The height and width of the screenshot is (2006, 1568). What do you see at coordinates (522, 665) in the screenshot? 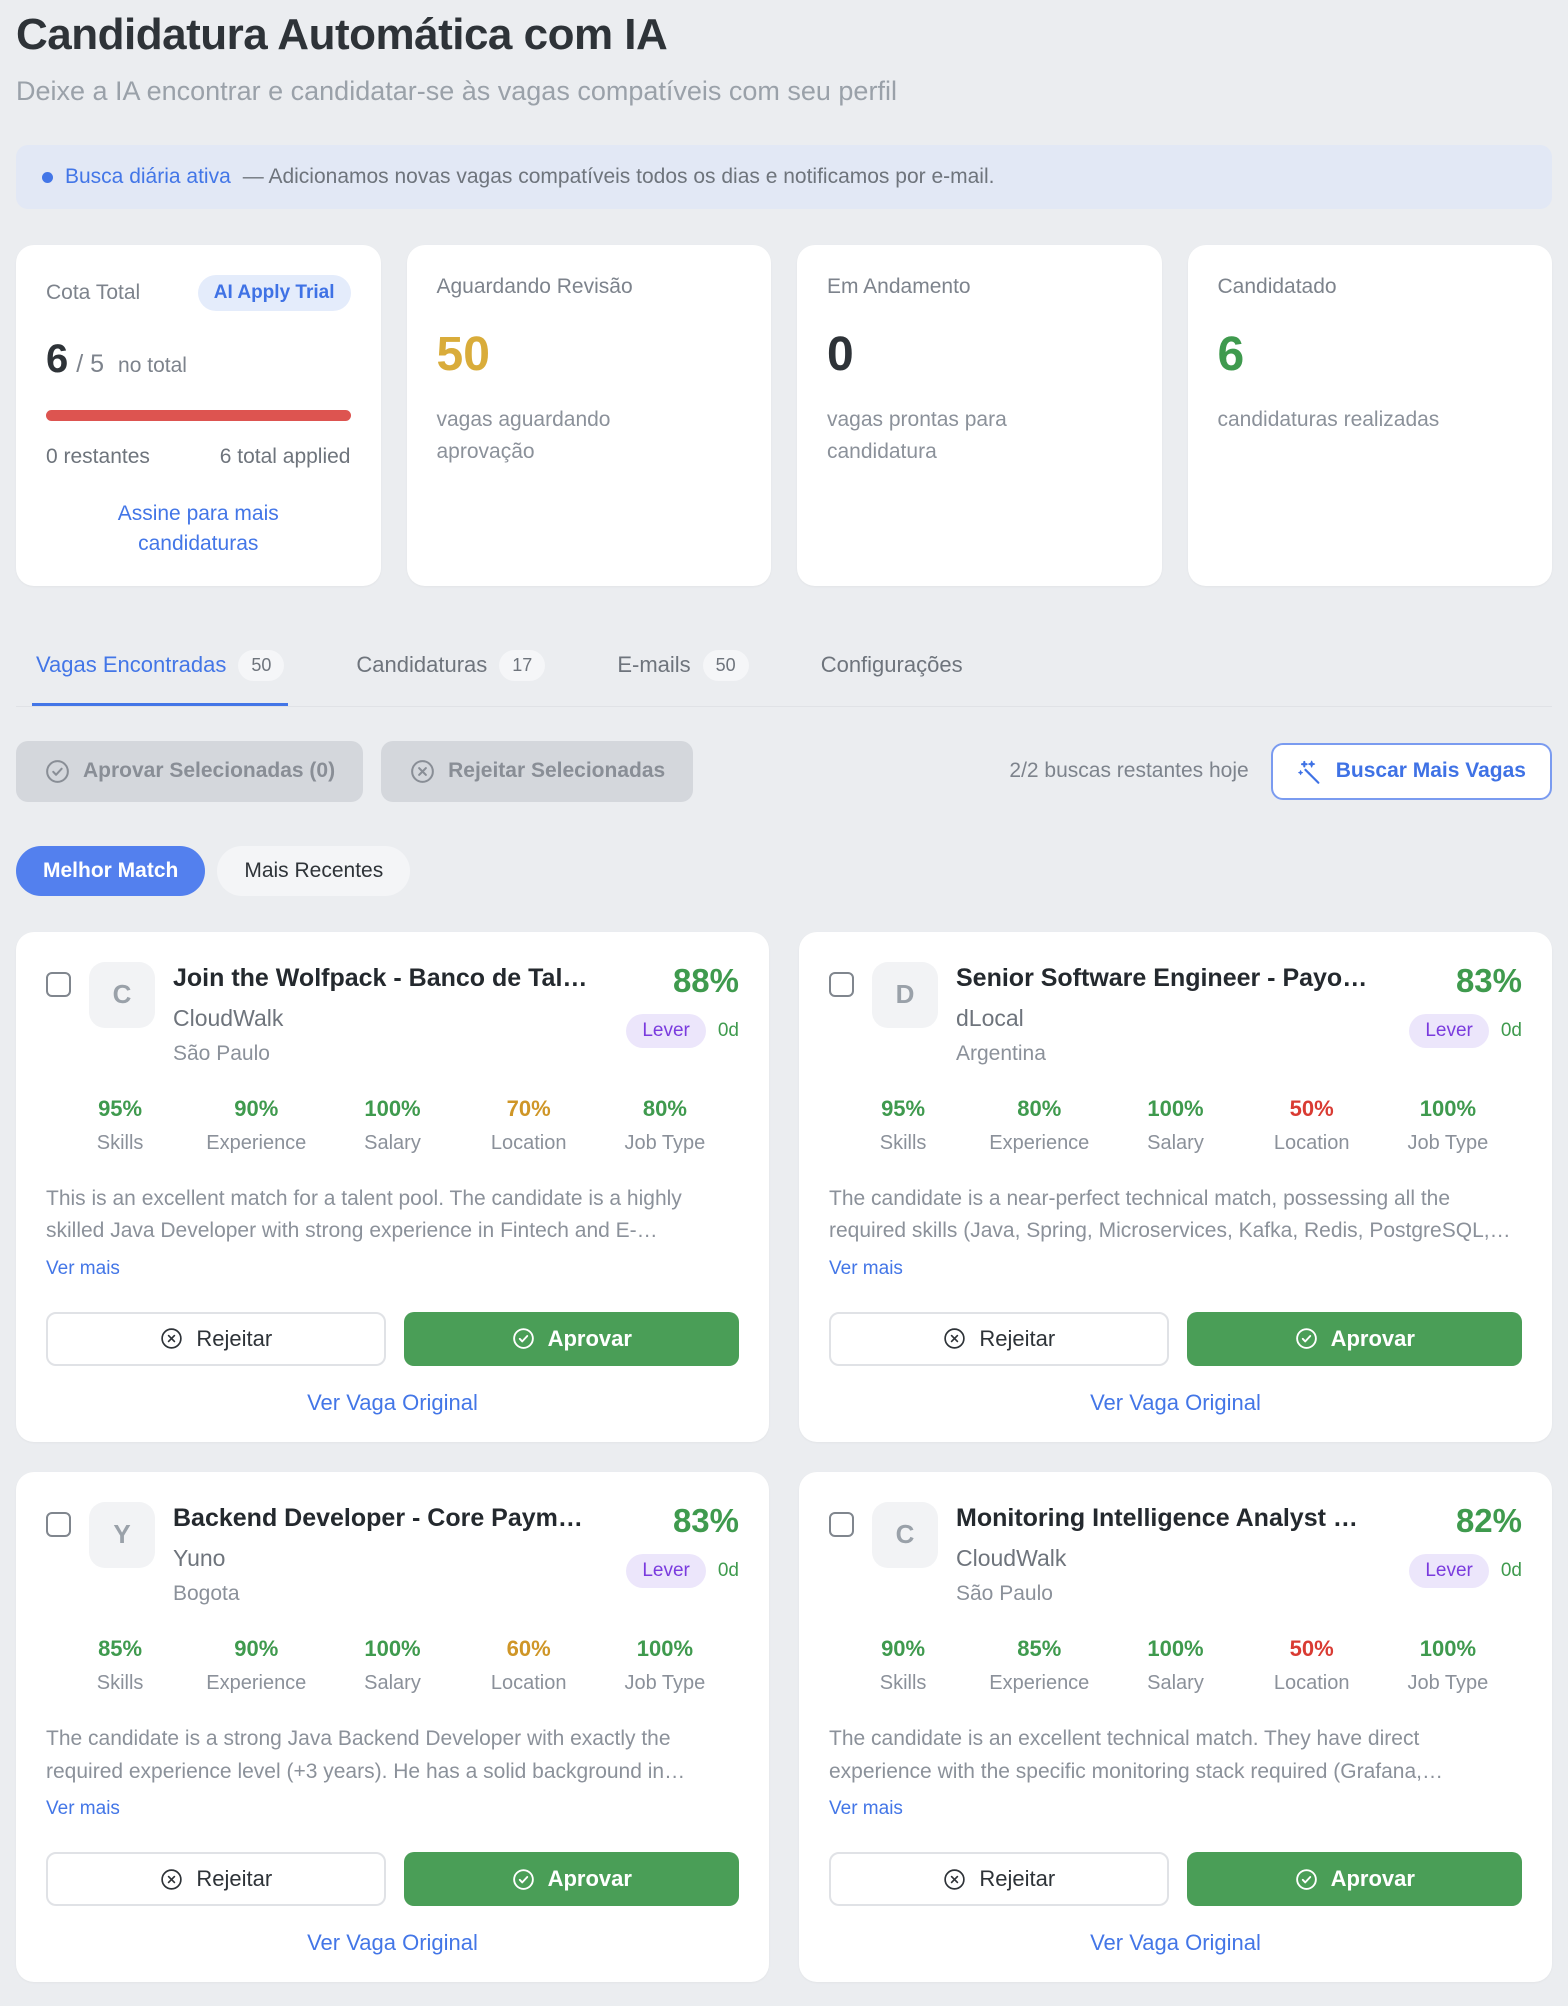
I see `tab-count-badge: 17` at bounding box center [522, 665].